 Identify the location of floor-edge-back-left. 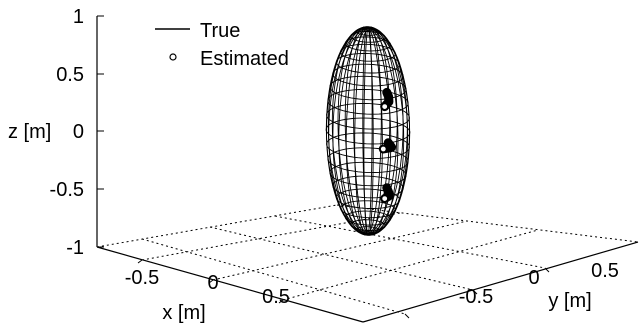
(217, 226).